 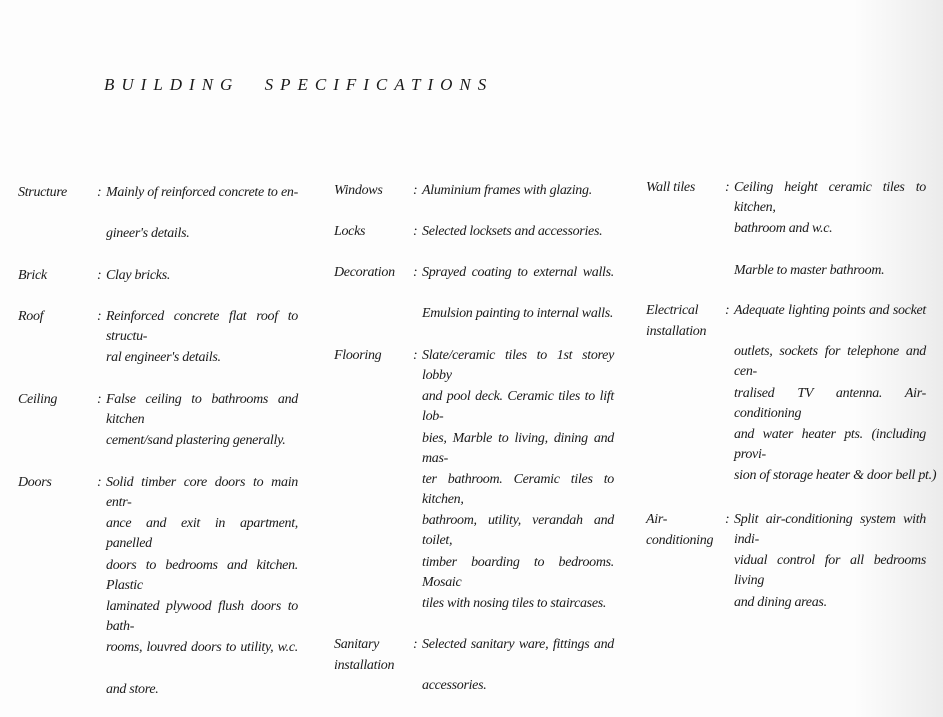 What do you see at coordinates (32, 275) in the screenshot?
I see `spec-label: Brick` at bounding box center [32, 275].